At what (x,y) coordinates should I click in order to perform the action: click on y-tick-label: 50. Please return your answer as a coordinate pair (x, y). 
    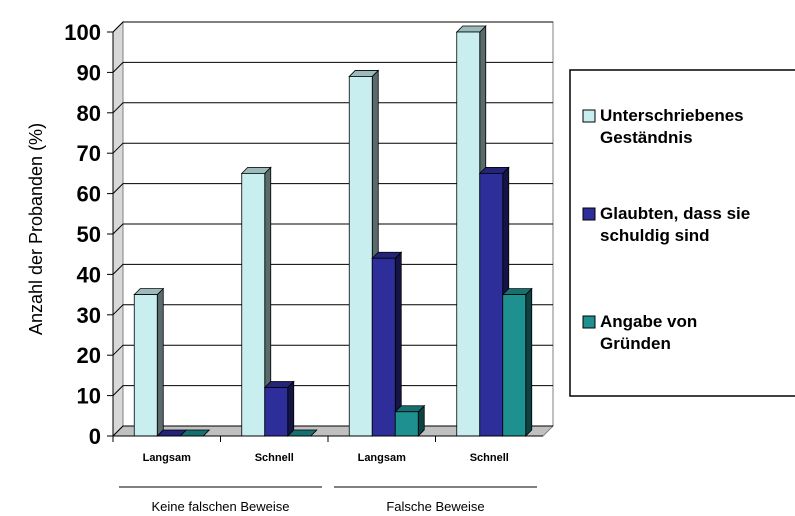
    Looking at the image, I should click on (89, 234).